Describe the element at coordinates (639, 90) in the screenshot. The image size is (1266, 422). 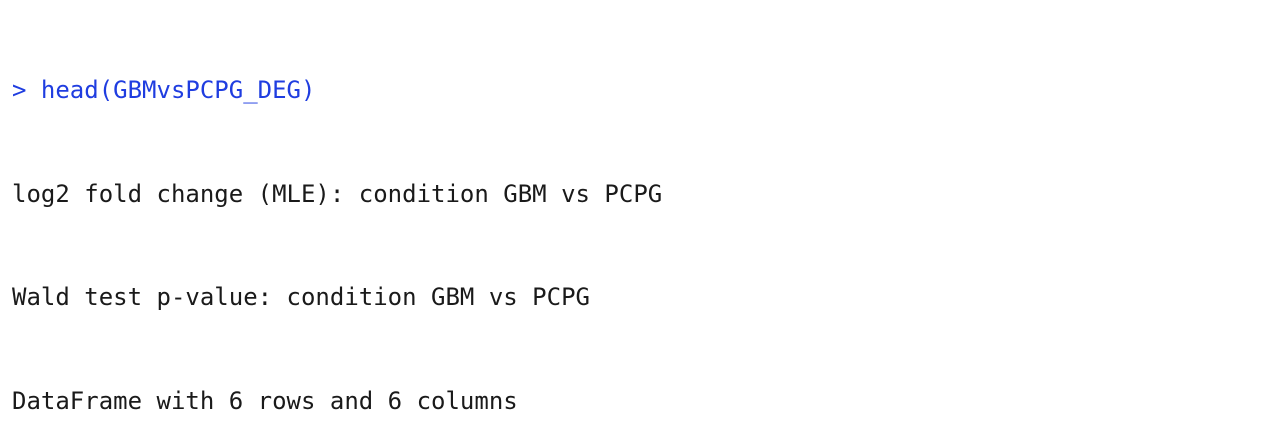
I see `console-command-line: > head(GBMvsPCPG_DEG)` at that location.